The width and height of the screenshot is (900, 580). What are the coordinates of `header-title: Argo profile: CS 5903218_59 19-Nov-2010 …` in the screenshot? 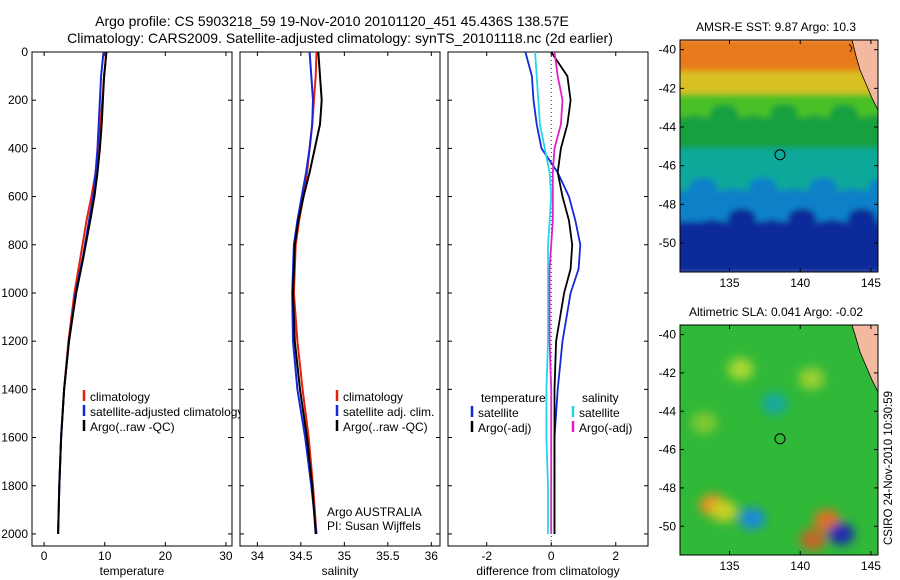 It's located at (332, 21).